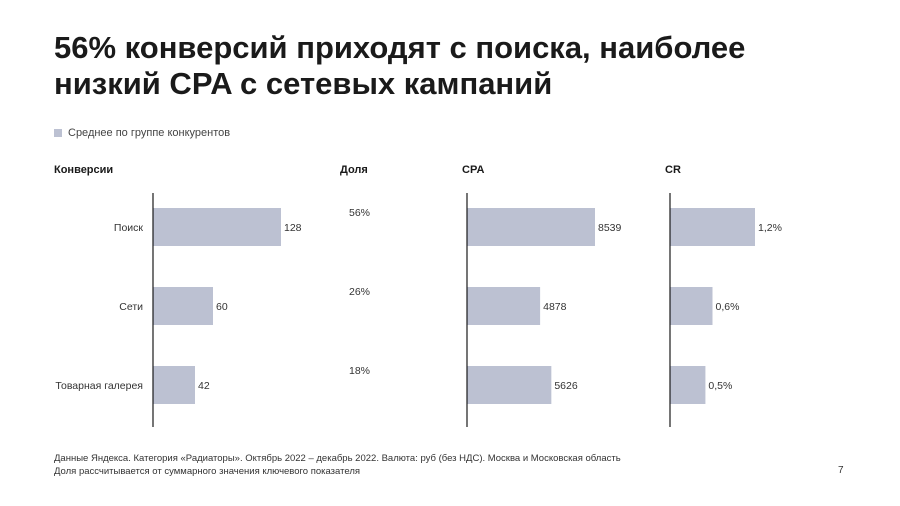 The height and width of the screenshot is (506, 900). Describe the element at coordinates (303, 83) in the screenshot. I see `title-line-2: низкий CPA с сетевых кампаний` at that location.